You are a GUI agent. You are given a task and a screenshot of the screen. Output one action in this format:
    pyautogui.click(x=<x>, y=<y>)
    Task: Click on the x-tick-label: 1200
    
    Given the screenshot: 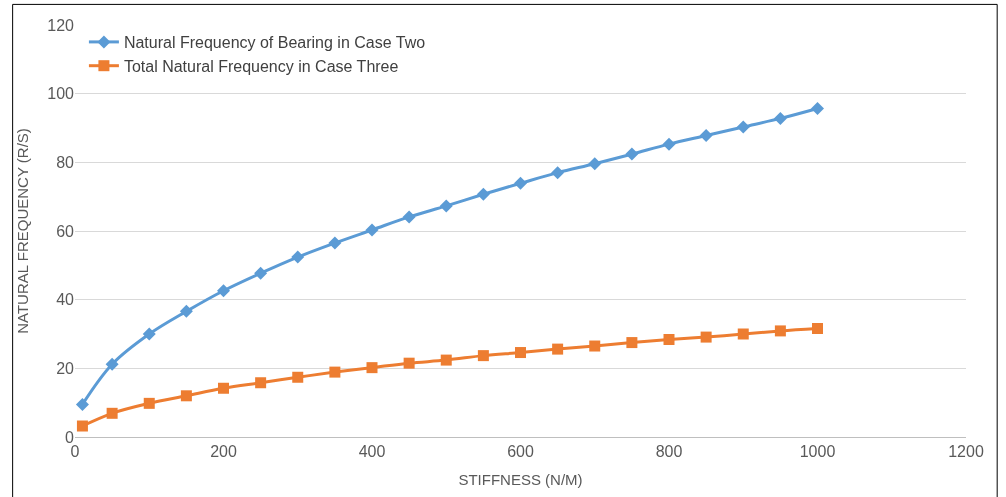 What is the action you would take?
    pyautogui.click(x=966, y=452)
    